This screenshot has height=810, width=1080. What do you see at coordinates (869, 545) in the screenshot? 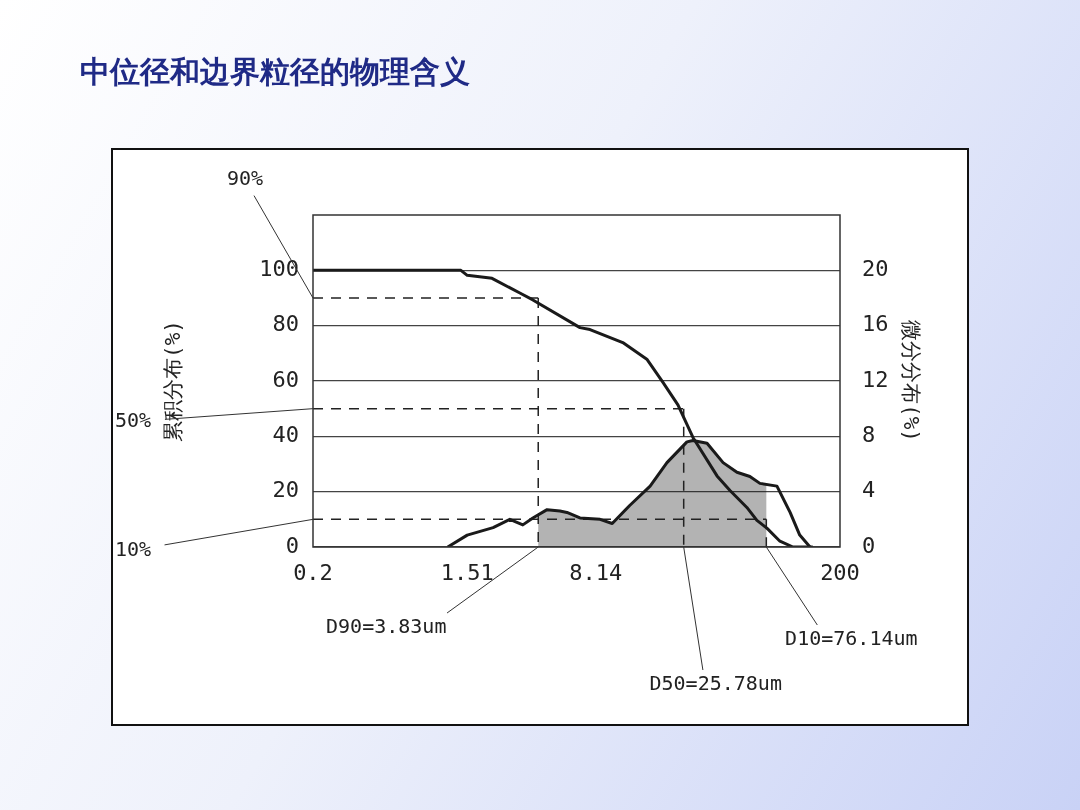
I see `y2-tick-label: 0` at bounding box center [869, 545].